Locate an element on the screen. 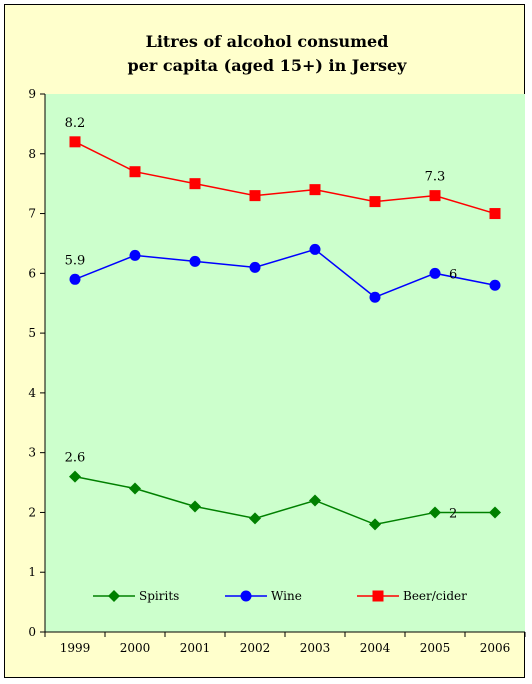 The width and height of the screenshot is (532, 684). legend-marker-beer-cider is located at coordinates (378, 596).